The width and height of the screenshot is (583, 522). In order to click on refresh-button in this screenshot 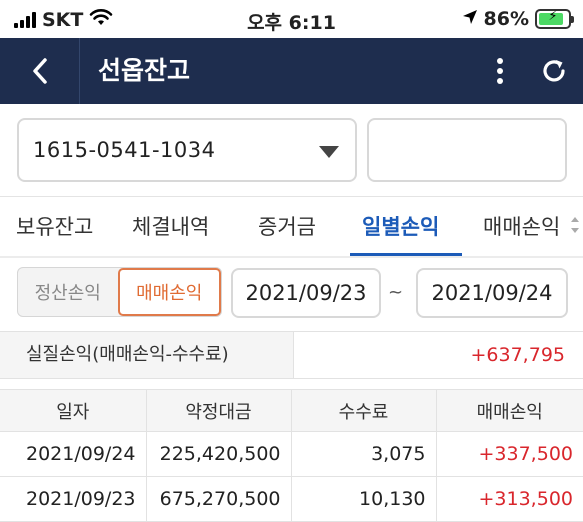, I will do `click(554, 71)`.